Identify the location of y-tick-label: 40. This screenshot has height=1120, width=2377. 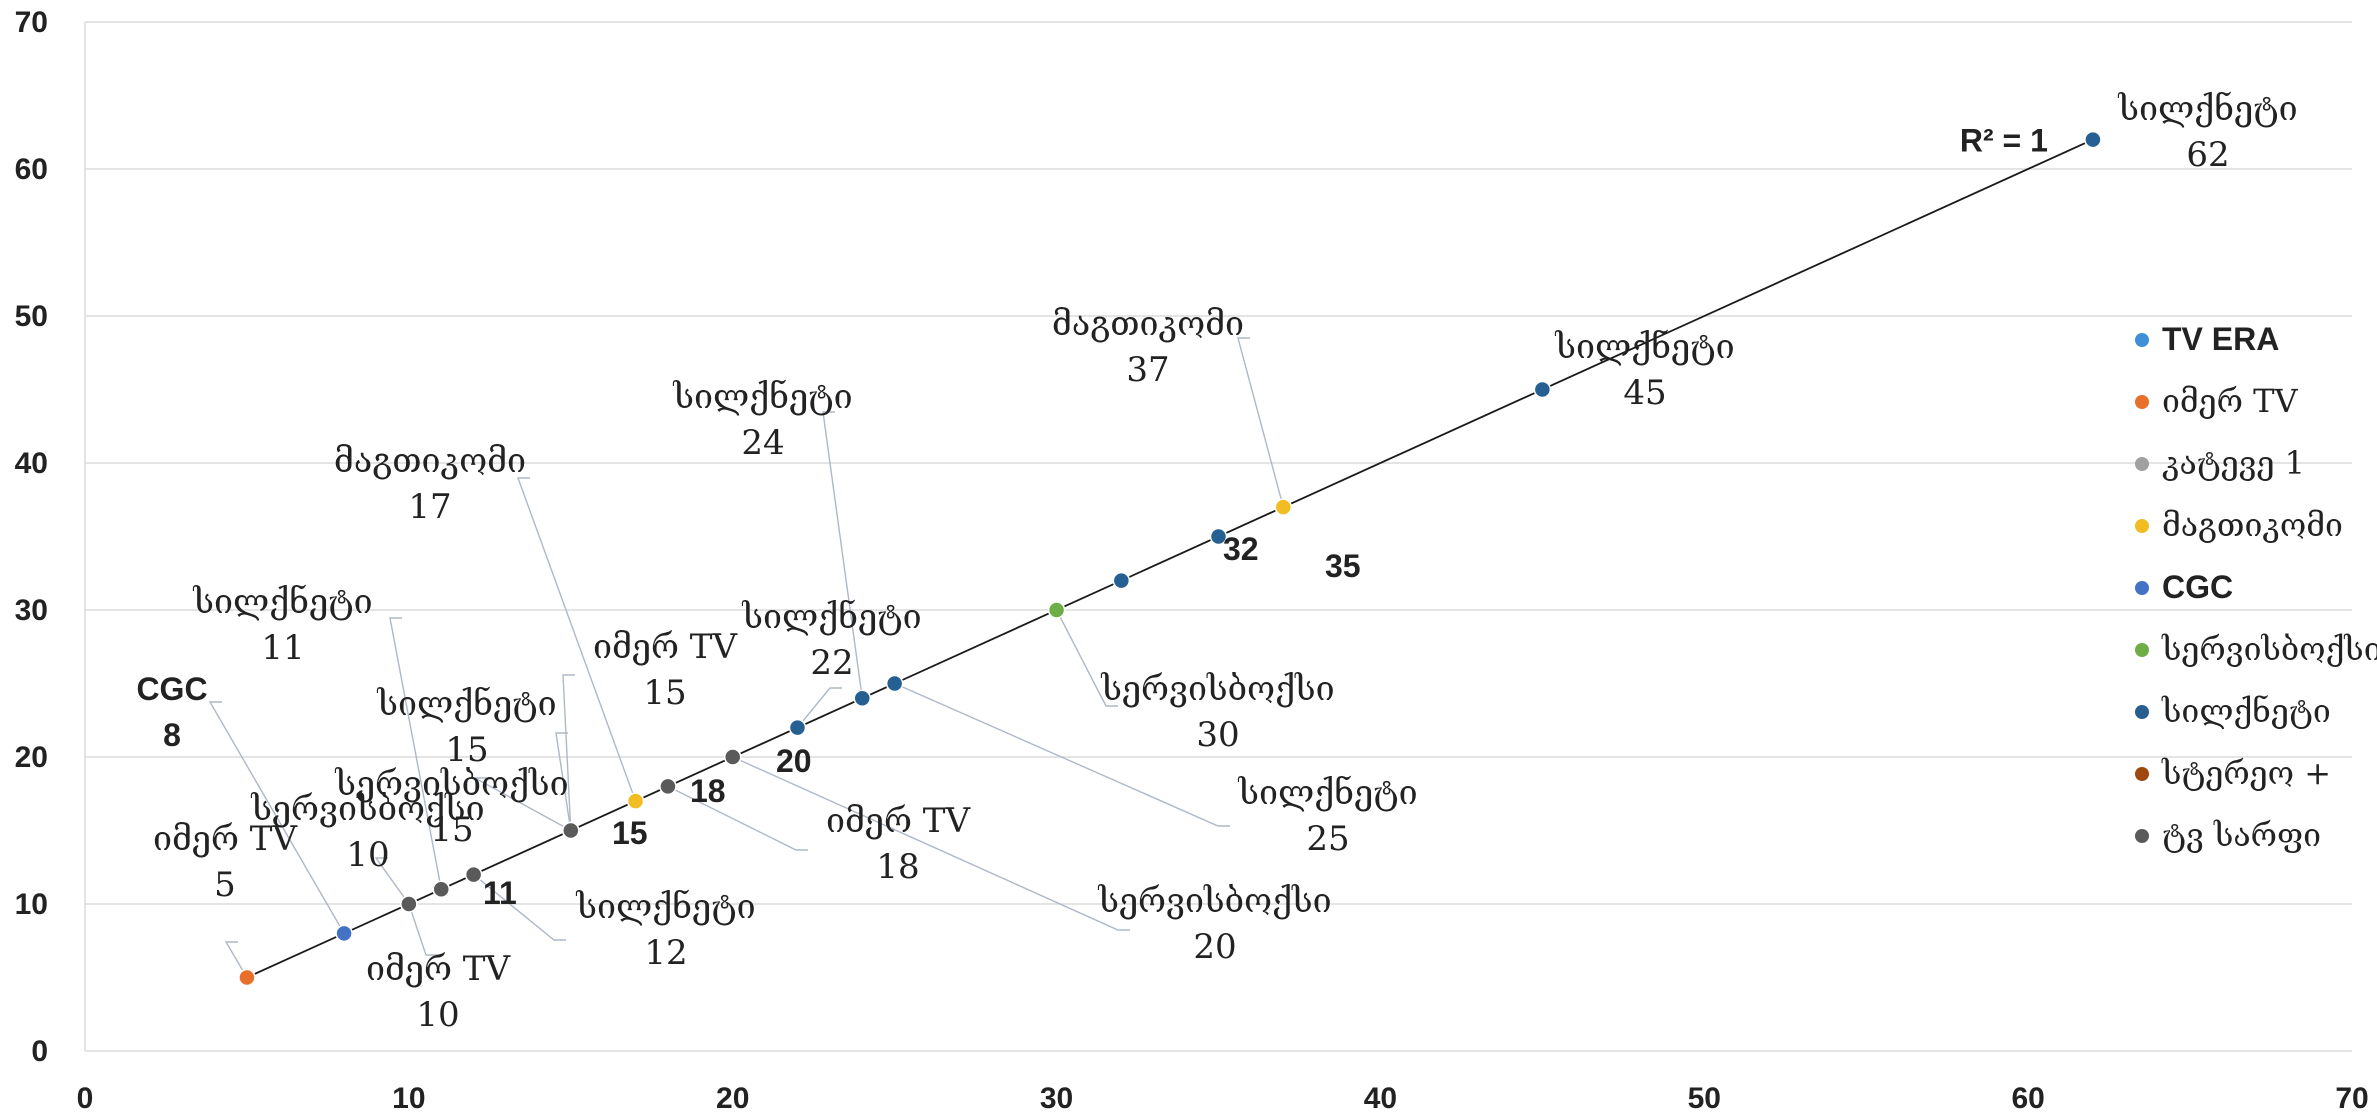
(31, 463).